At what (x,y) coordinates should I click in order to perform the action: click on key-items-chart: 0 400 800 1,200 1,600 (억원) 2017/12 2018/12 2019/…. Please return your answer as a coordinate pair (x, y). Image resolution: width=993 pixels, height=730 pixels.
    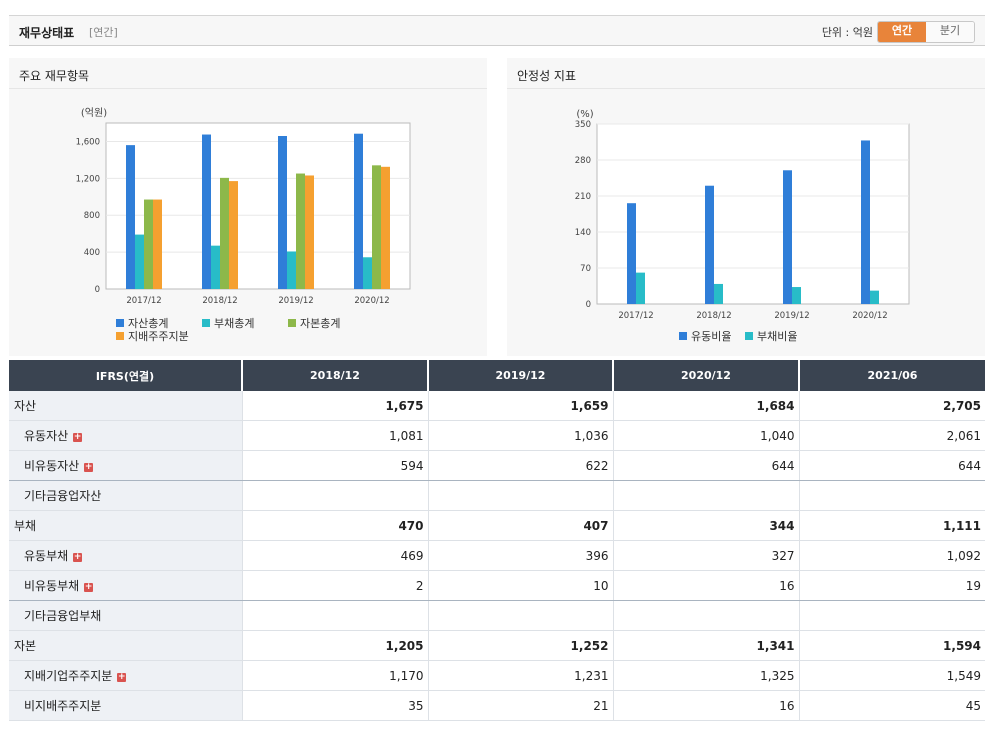
    Looking at the image, I should click on (243, 225).